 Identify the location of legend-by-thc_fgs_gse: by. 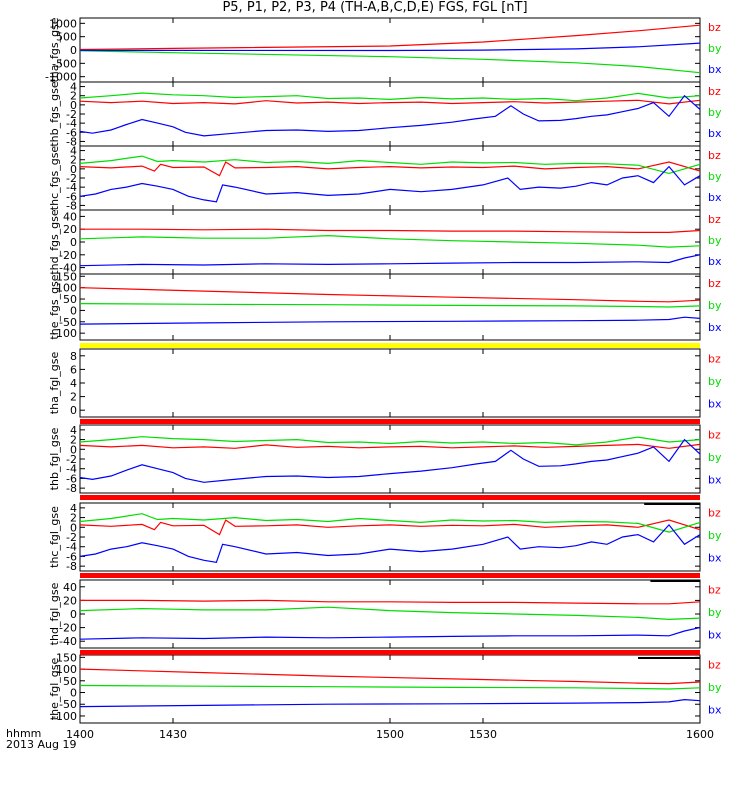
(715, 176).